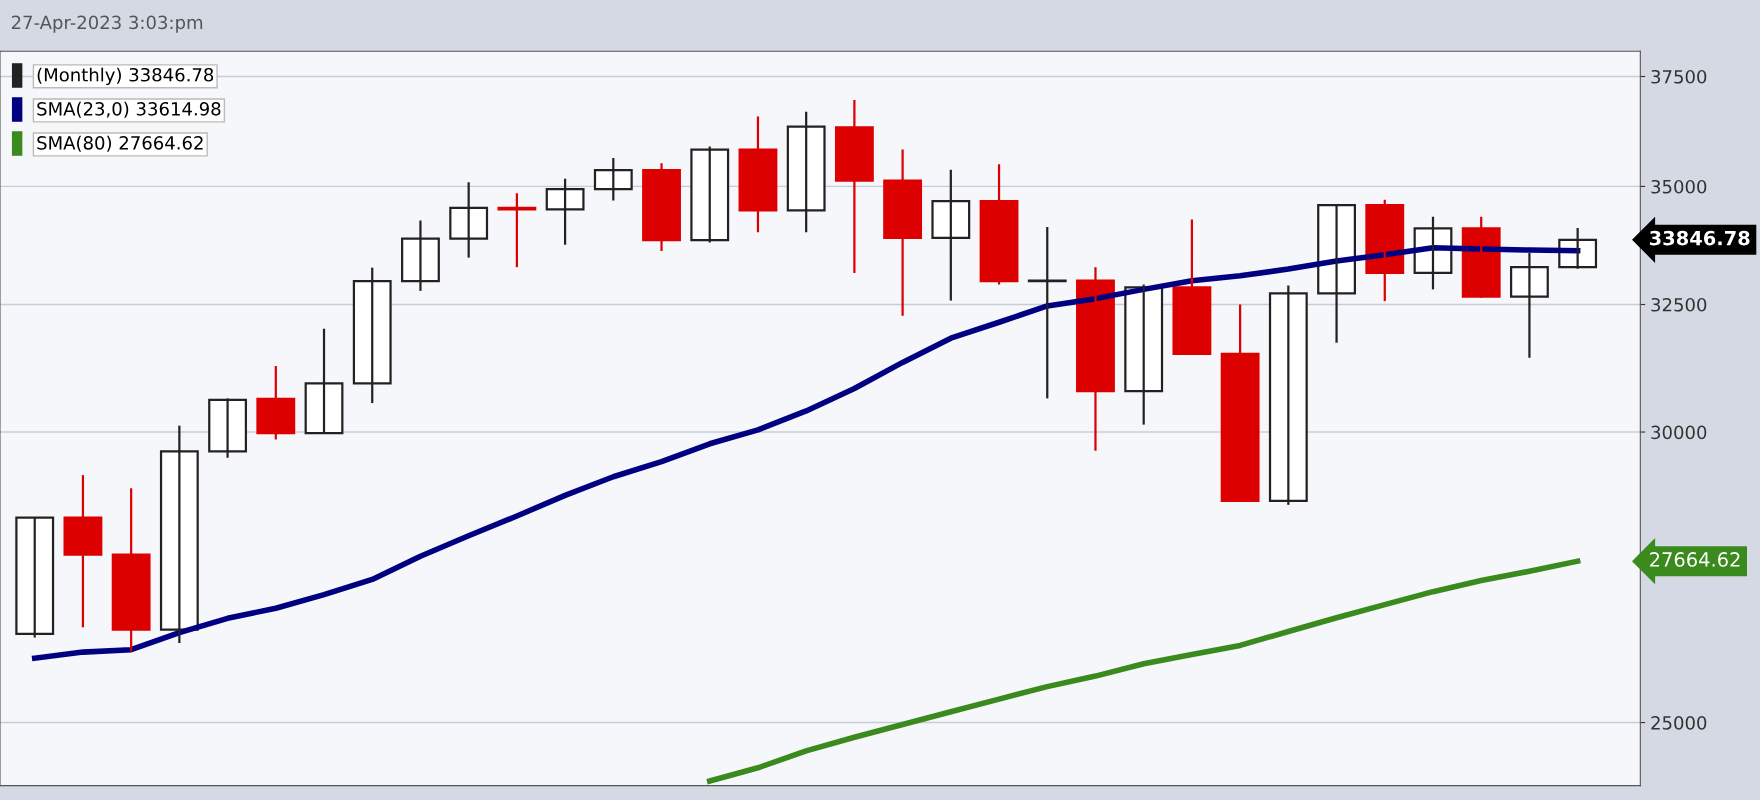 This screenshot has height=800, width=1760. What do you see at coordinates (107, 24) in the screenshot?
I see `text: 27-Apr-2023 3:03:pm` at bounding box center [107, 24].